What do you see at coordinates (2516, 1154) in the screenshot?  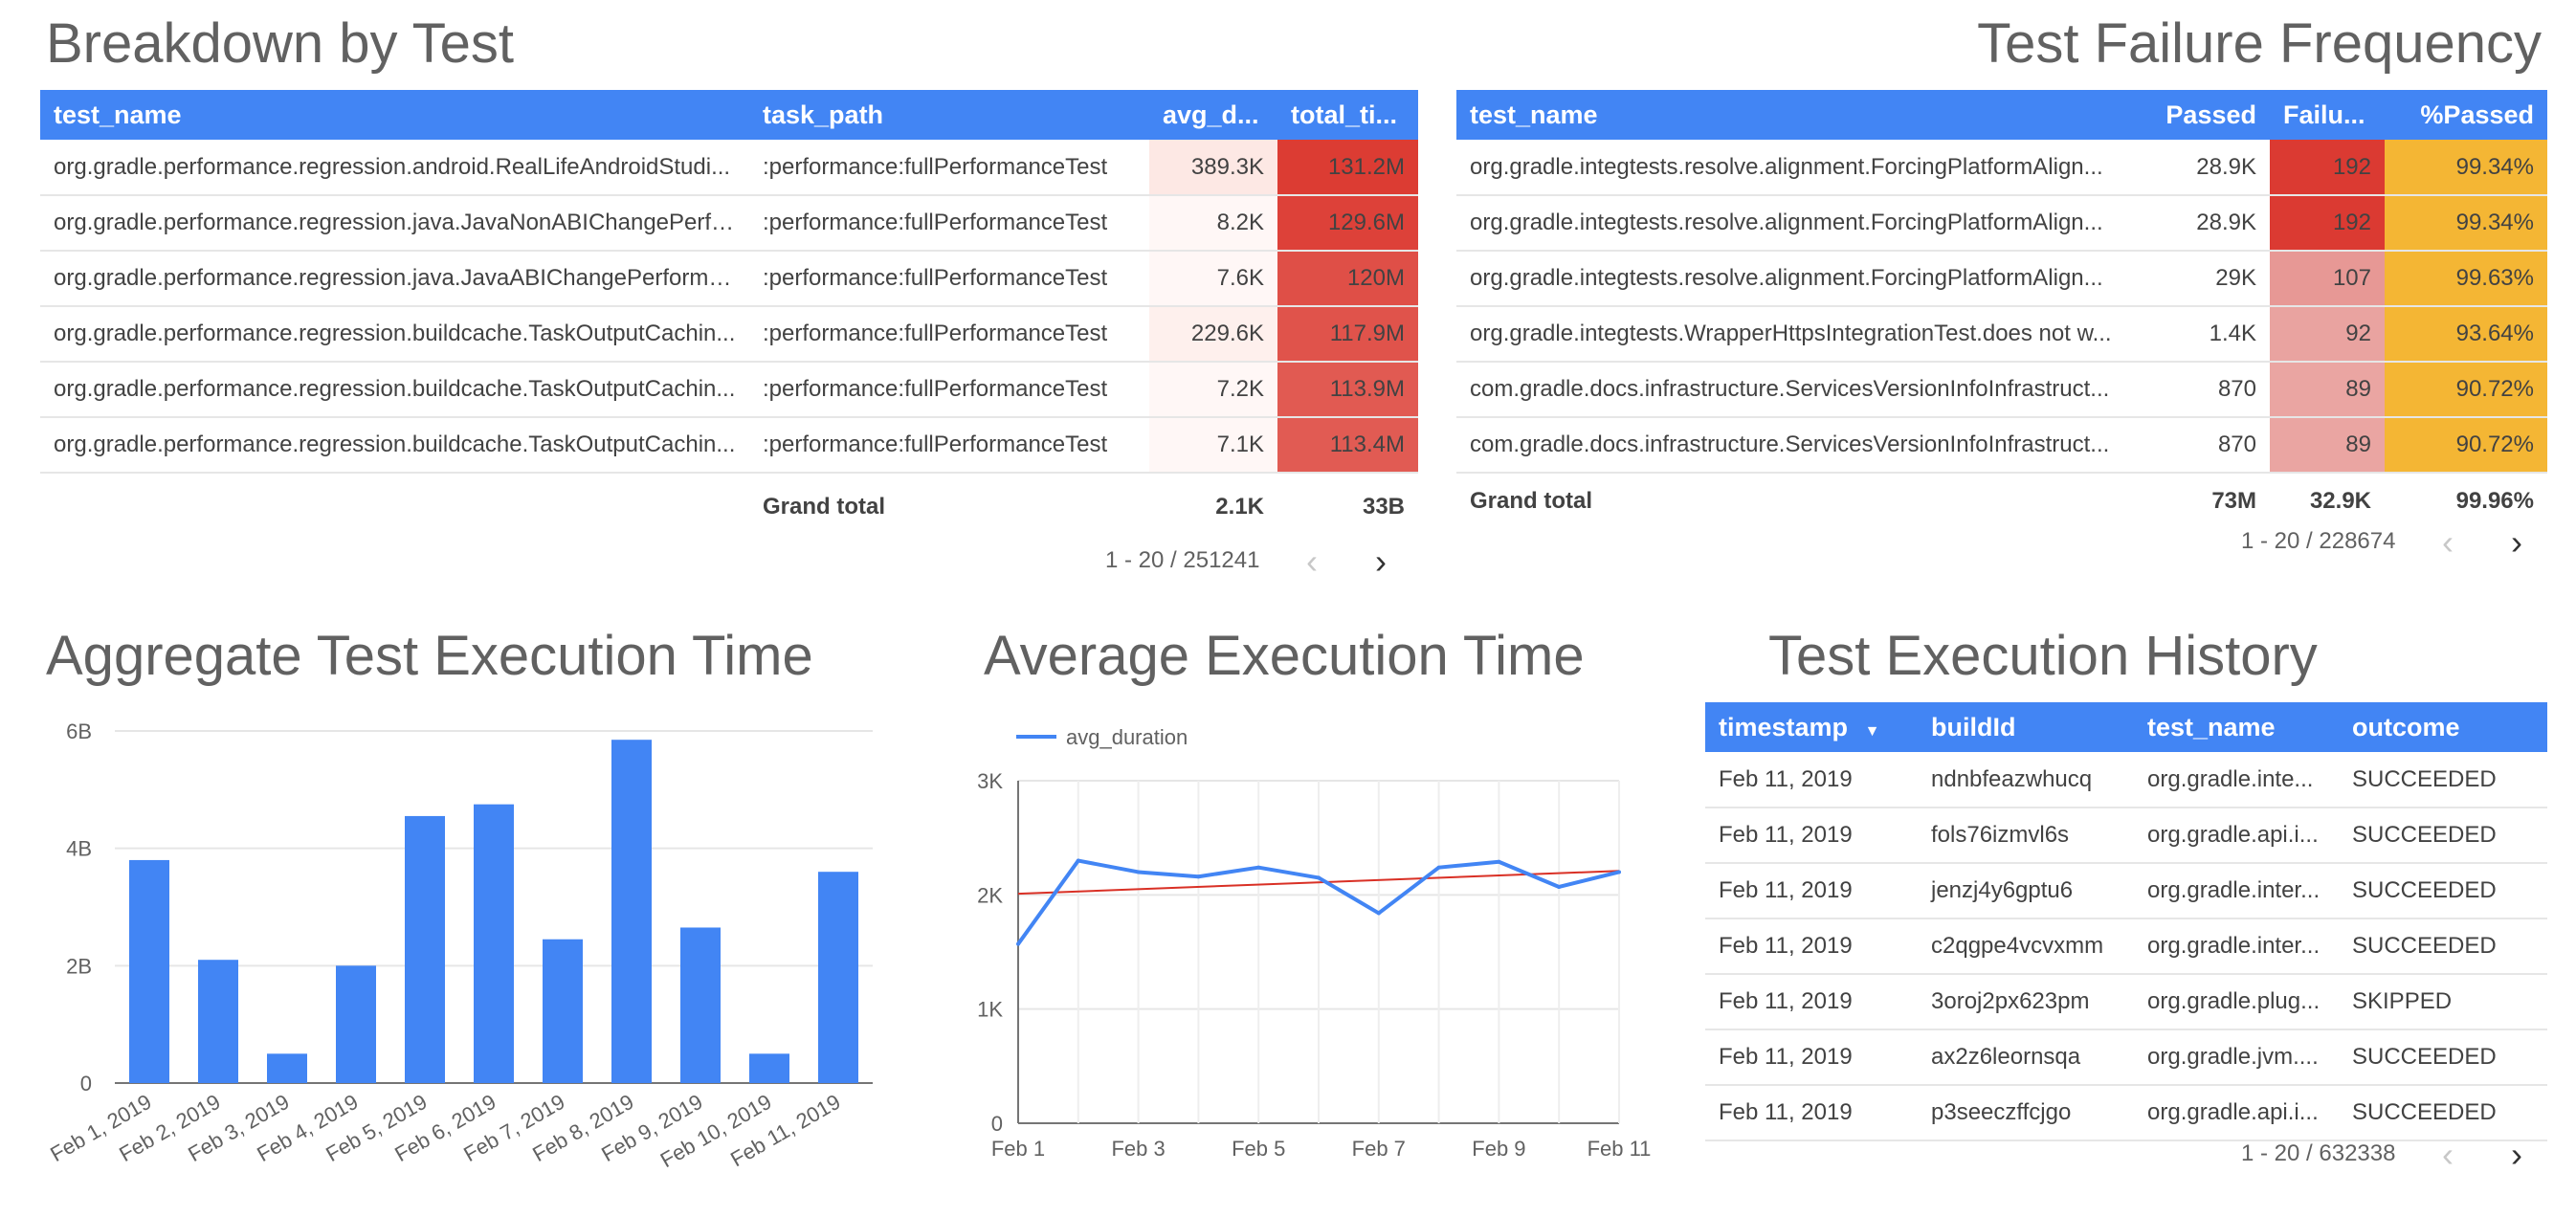 I see `history-next-page-icon: ›` at bounding box center [2516, 1154].